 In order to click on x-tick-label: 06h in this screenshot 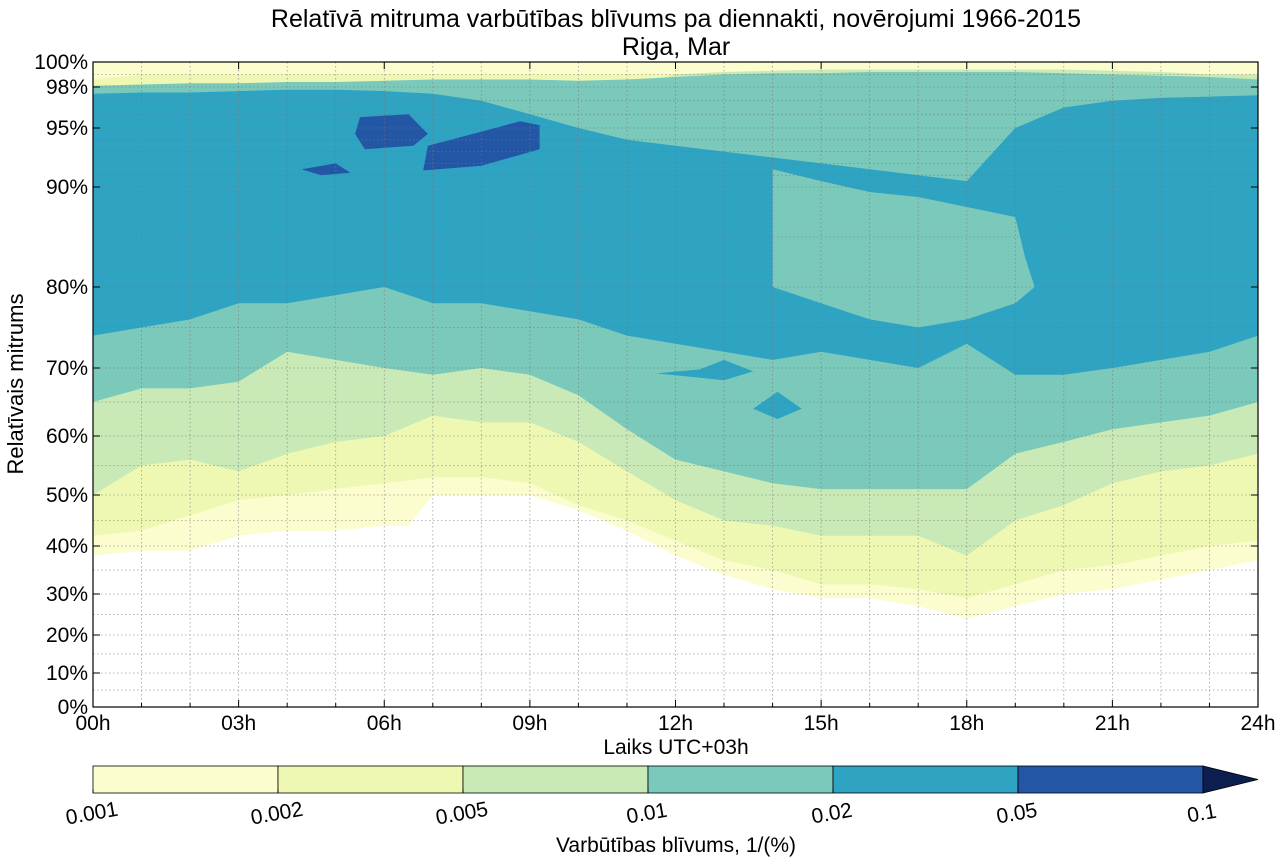, I will do `click(384, 723)`.